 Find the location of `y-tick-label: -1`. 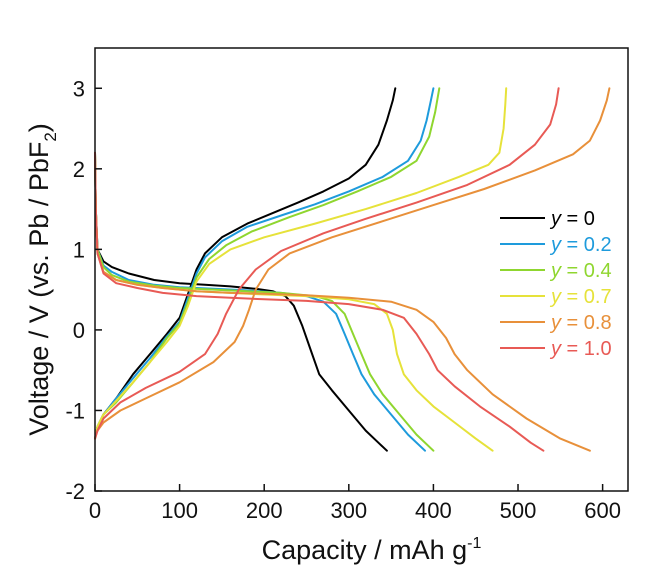

y-tick-label: -1 is located at coordinates (75, 410).